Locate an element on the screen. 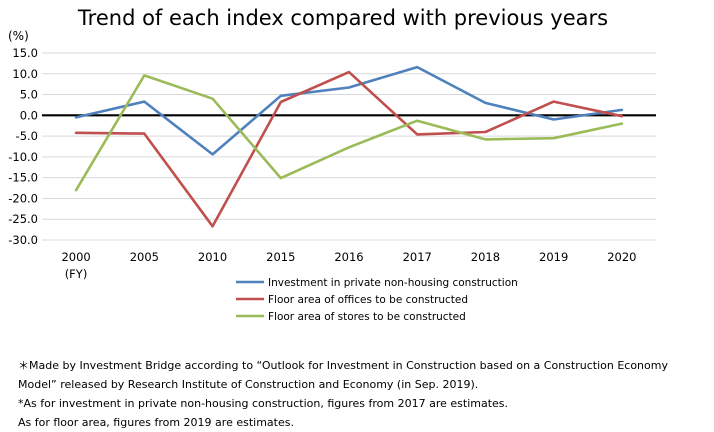 The height and width of the screenshot is (432, 714). y-tick-label: -25.0 is located at coordinates (23, 219).